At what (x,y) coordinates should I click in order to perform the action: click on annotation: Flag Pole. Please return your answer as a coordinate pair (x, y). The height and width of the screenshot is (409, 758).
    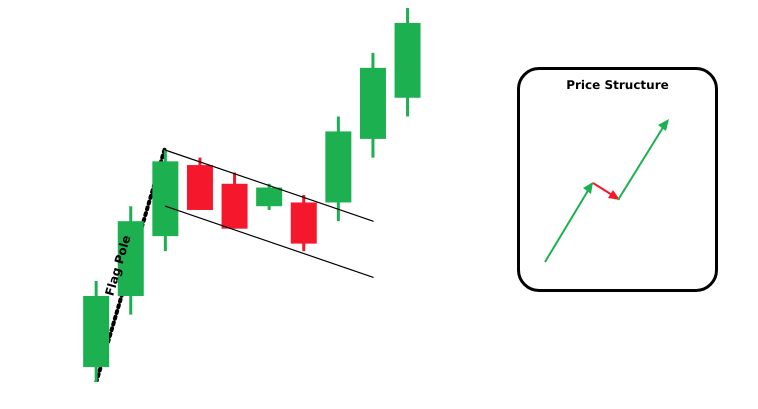
    Looking at the image, I should click on (118, 266).